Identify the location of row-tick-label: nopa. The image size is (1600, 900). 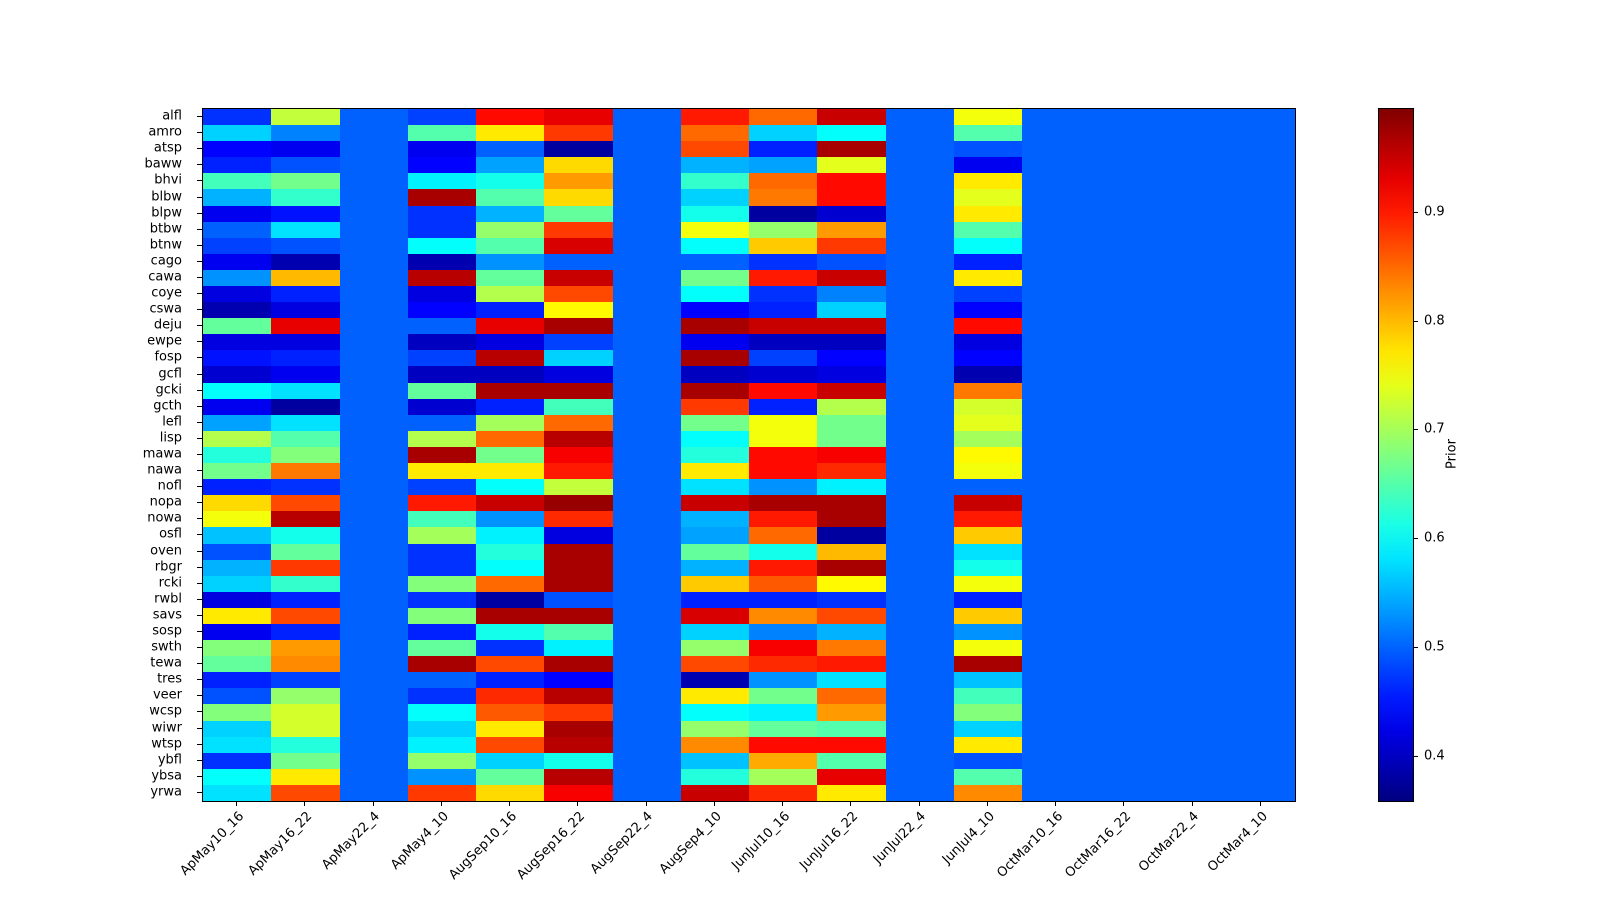
(165, 502).